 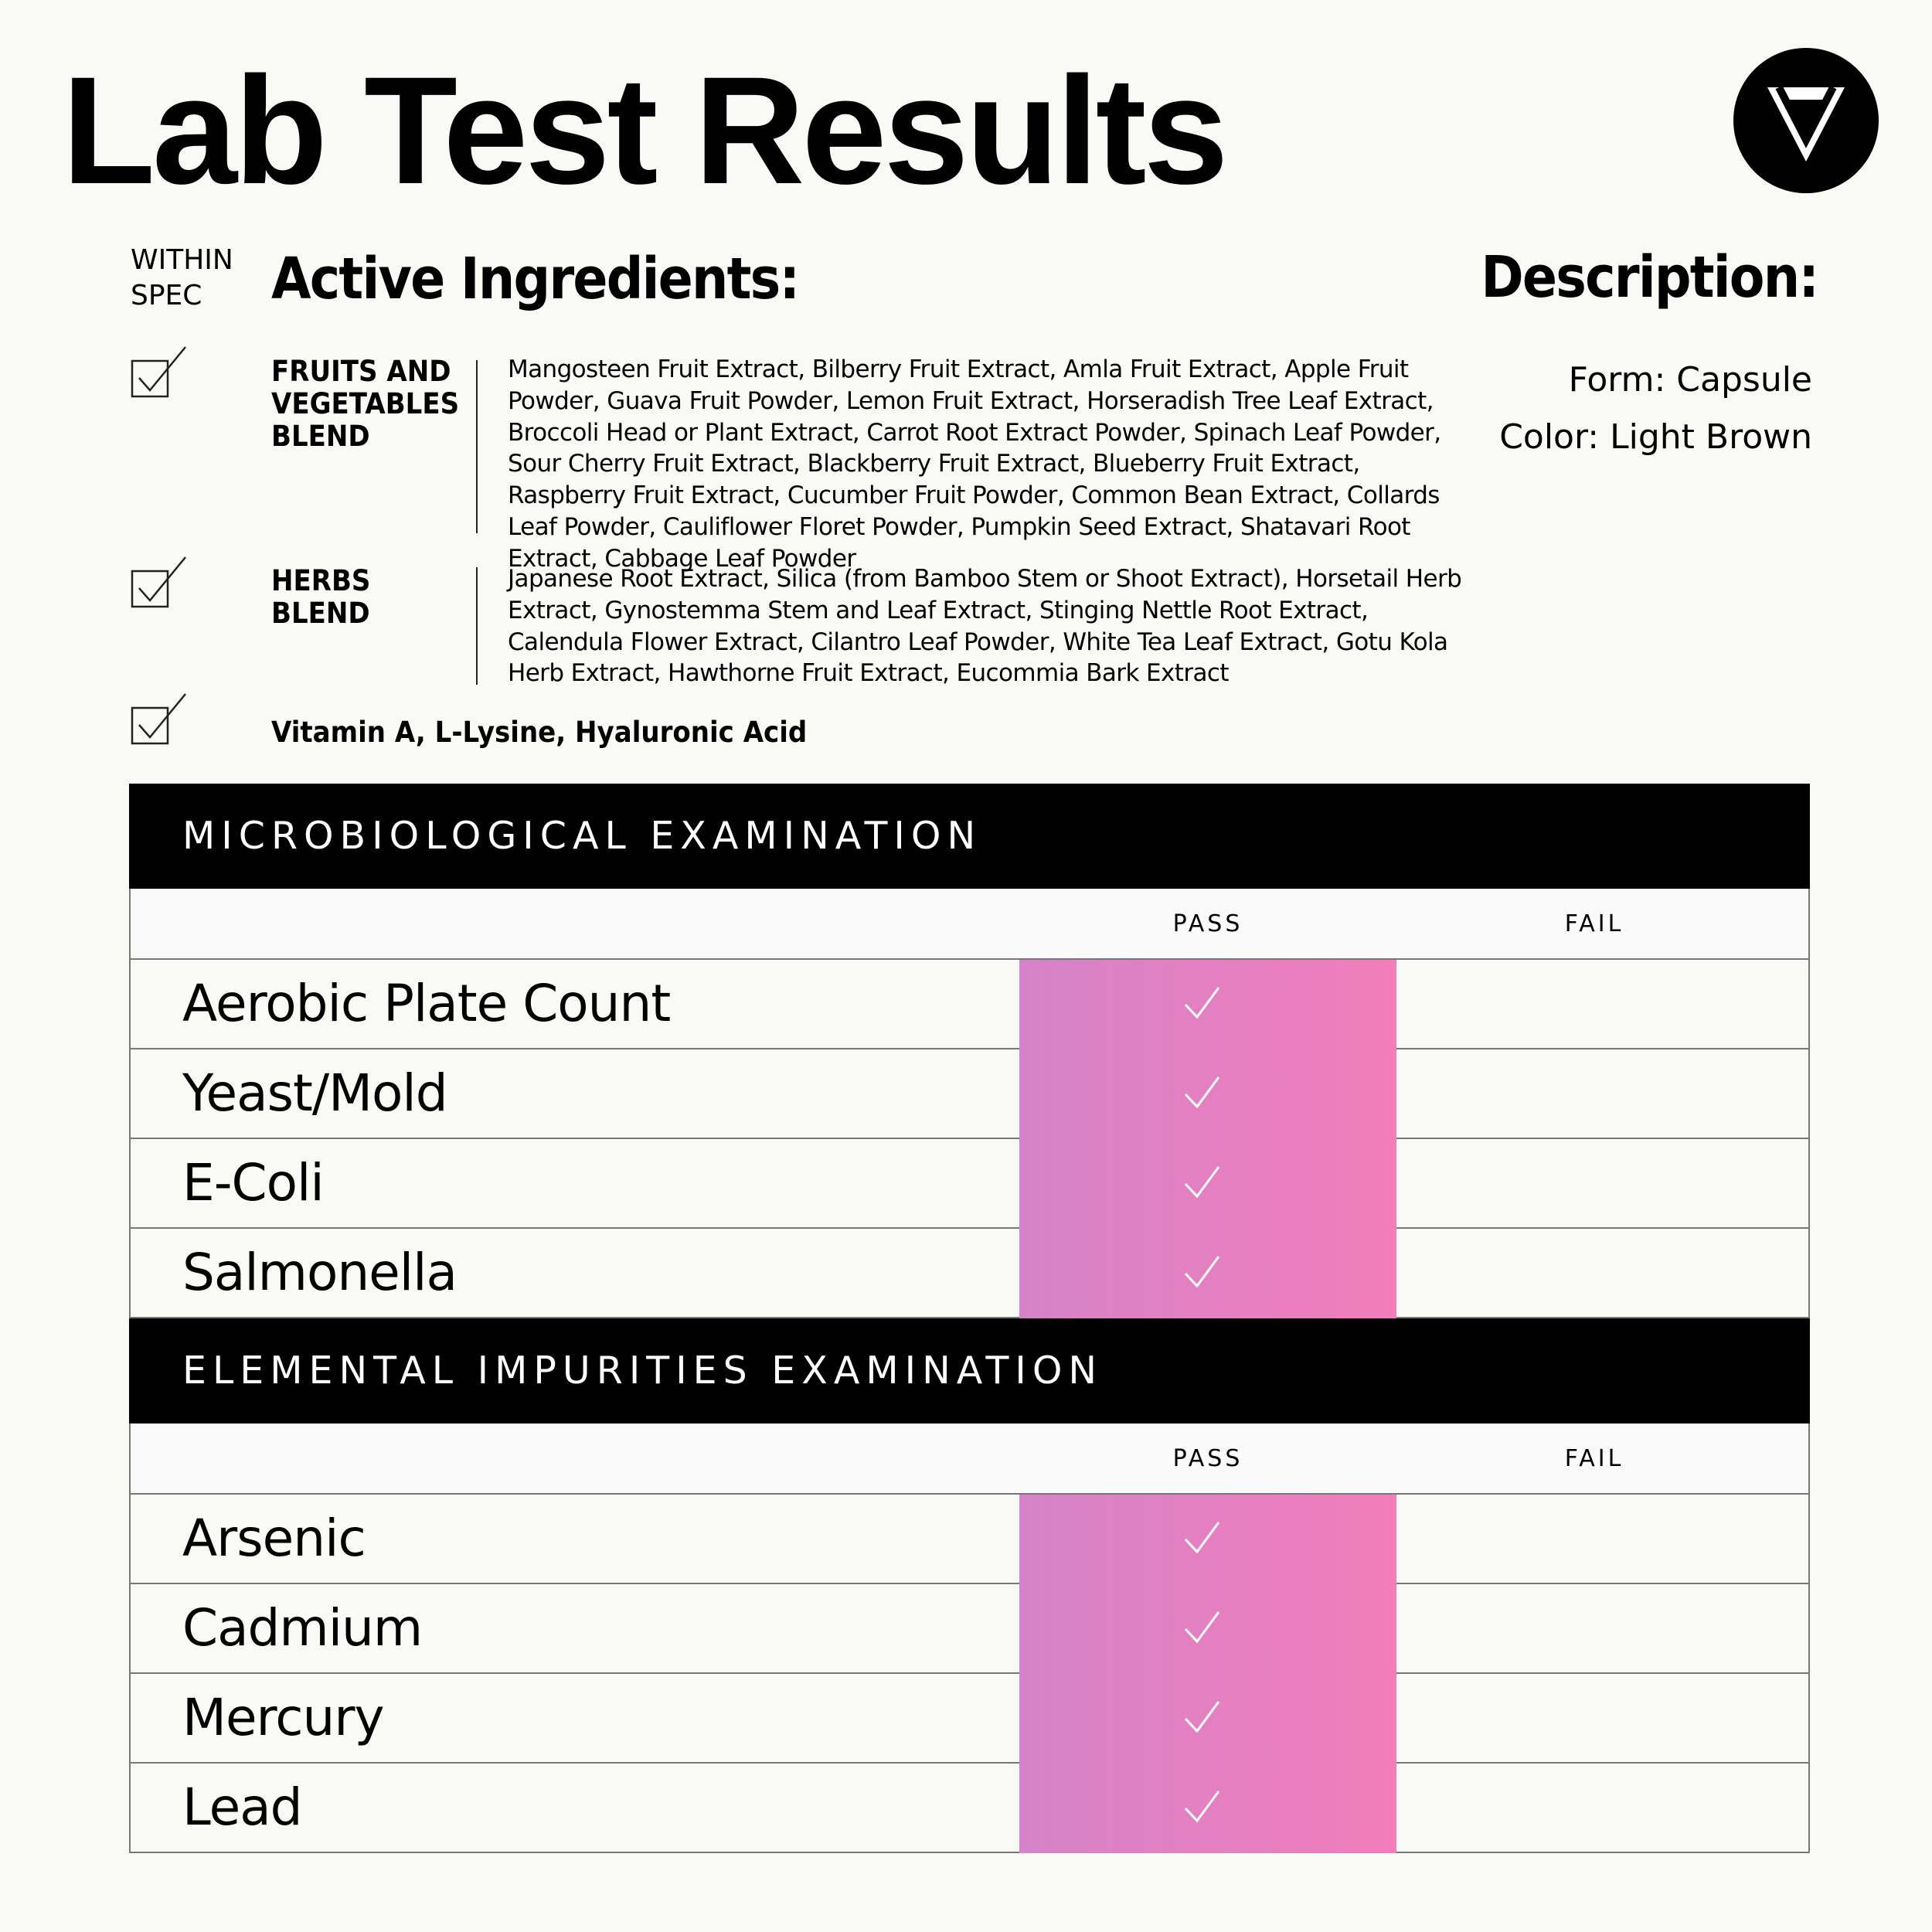 I want to click on test-name: Mercury, so click(x=284, y=1717).